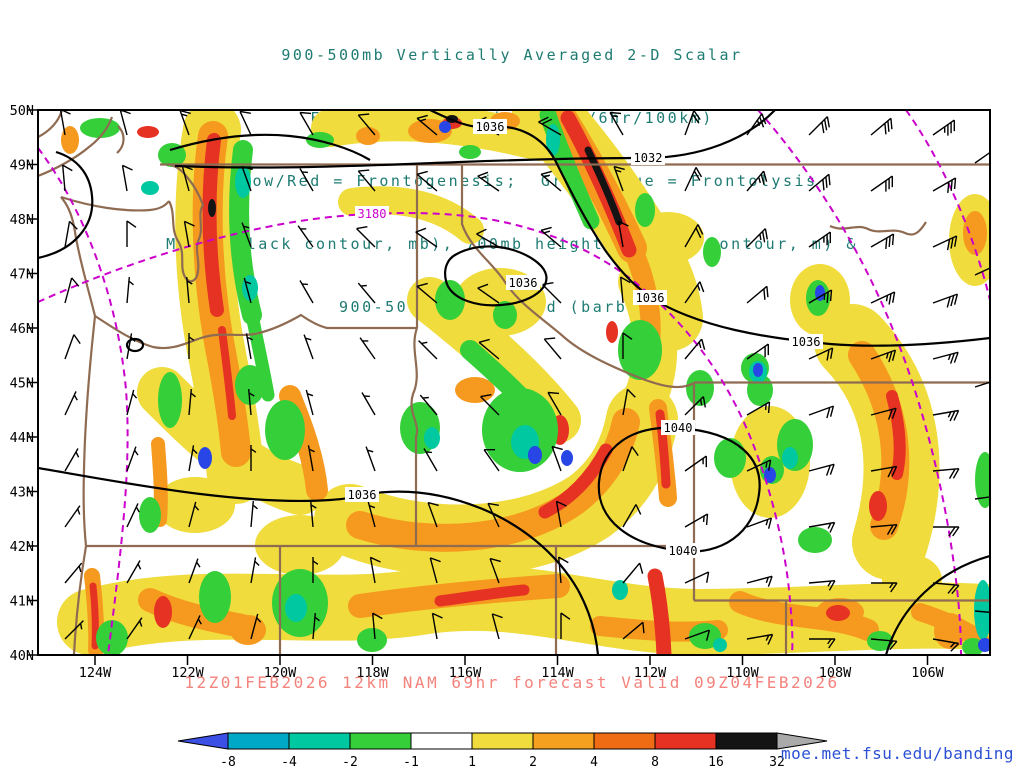 The image size is (1024, 768). Describe the element at coordinates (897, 753) in the screenshot. I see `credit-link: moe.met.fsu.edu/banding` at that location.